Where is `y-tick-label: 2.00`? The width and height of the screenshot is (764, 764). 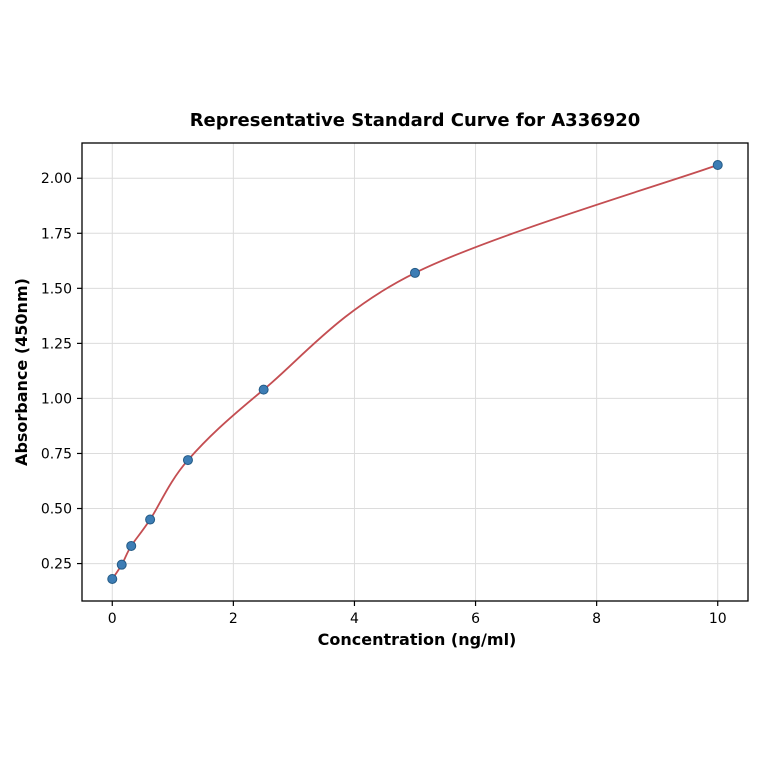
y-tick-label: 2.00 is located at coordinates (56, 179).